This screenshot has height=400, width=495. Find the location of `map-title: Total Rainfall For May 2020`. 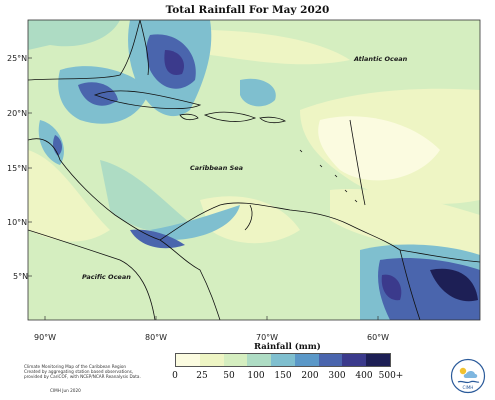

map-title: Total Rainfall For May 2020 is located at coordinates (247, 10).